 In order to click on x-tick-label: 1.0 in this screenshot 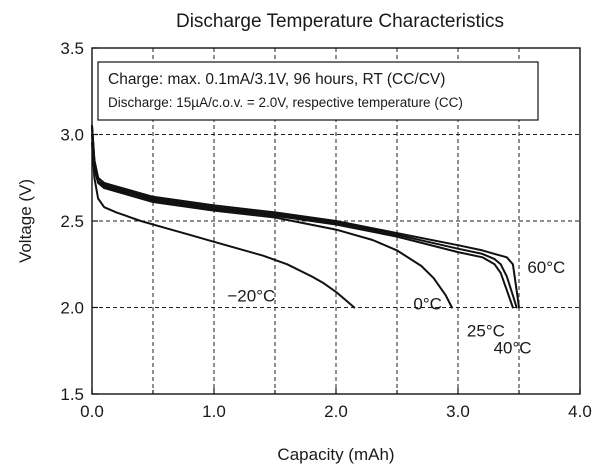, I will do `click(214, 411)`.